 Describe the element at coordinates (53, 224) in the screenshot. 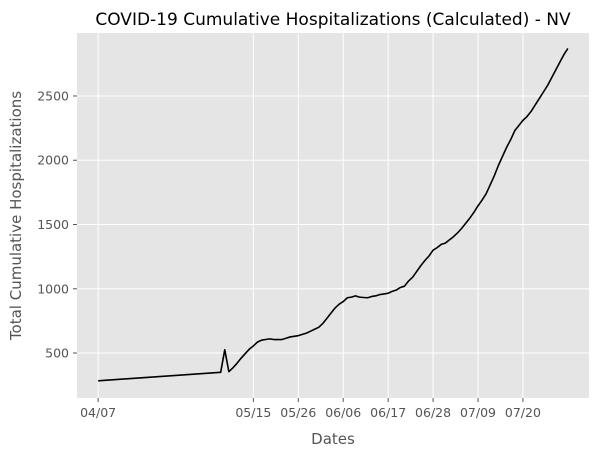

I see `y-tick-label: 1500` at that location.